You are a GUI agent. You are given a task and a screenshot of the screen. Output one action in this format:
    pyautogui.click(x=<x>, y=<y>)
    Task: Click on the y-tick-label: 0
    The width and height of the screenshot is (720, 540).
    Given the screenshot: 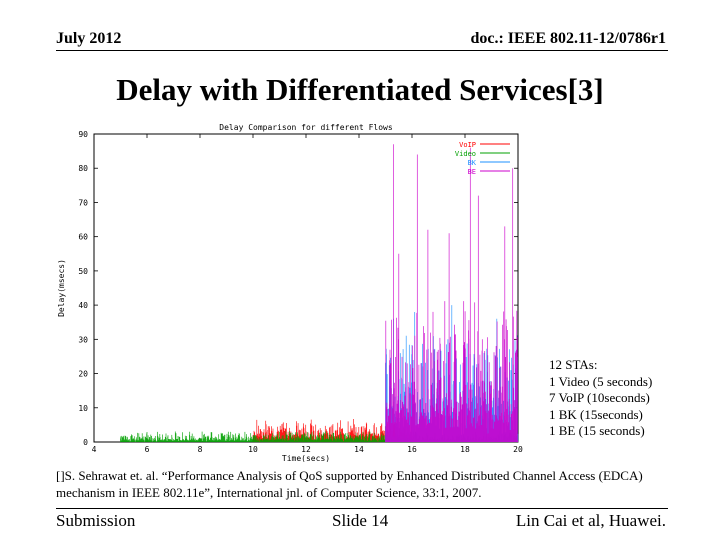 What is the action you would take?
    pyautogui.click(x=85, y=442)
    